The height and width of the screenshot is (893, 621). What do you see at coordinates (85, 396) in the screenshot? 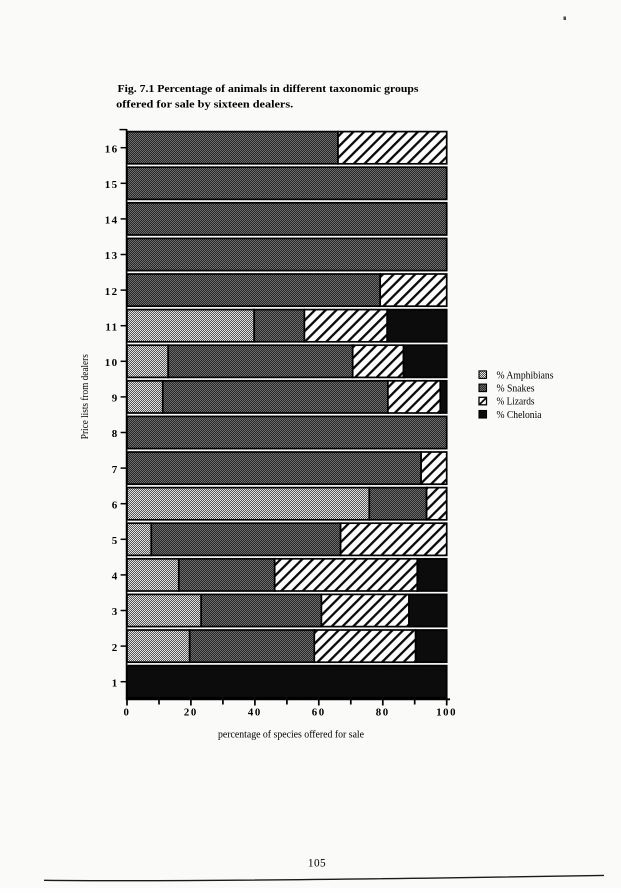
I see `svg-text: Price lists from dealers` at bounding box center [85, 396].